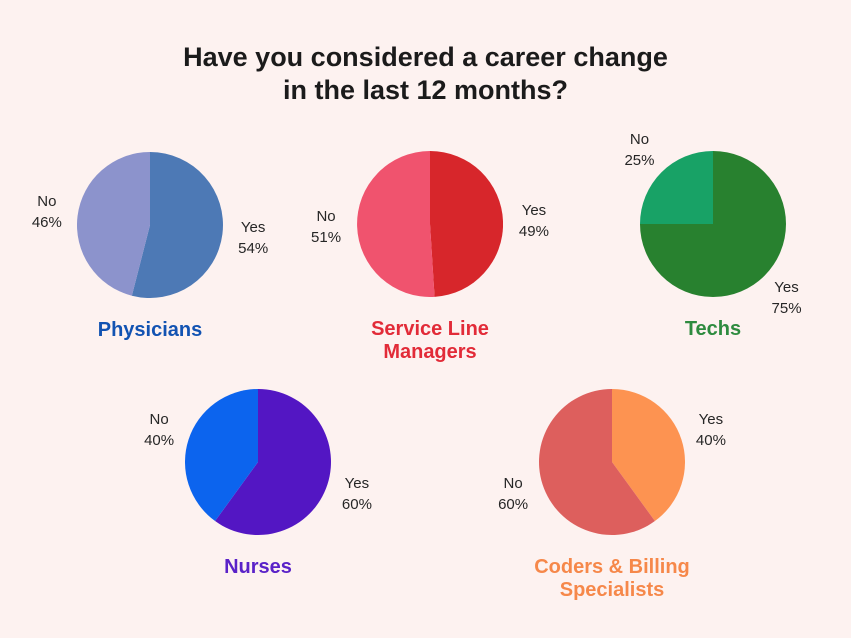 This screenshot has height=638, width=851. Describe the element at coordinates (425, 57) in the screenshot. I see `chart-title-line-1: Have you considered a career change` at that location.